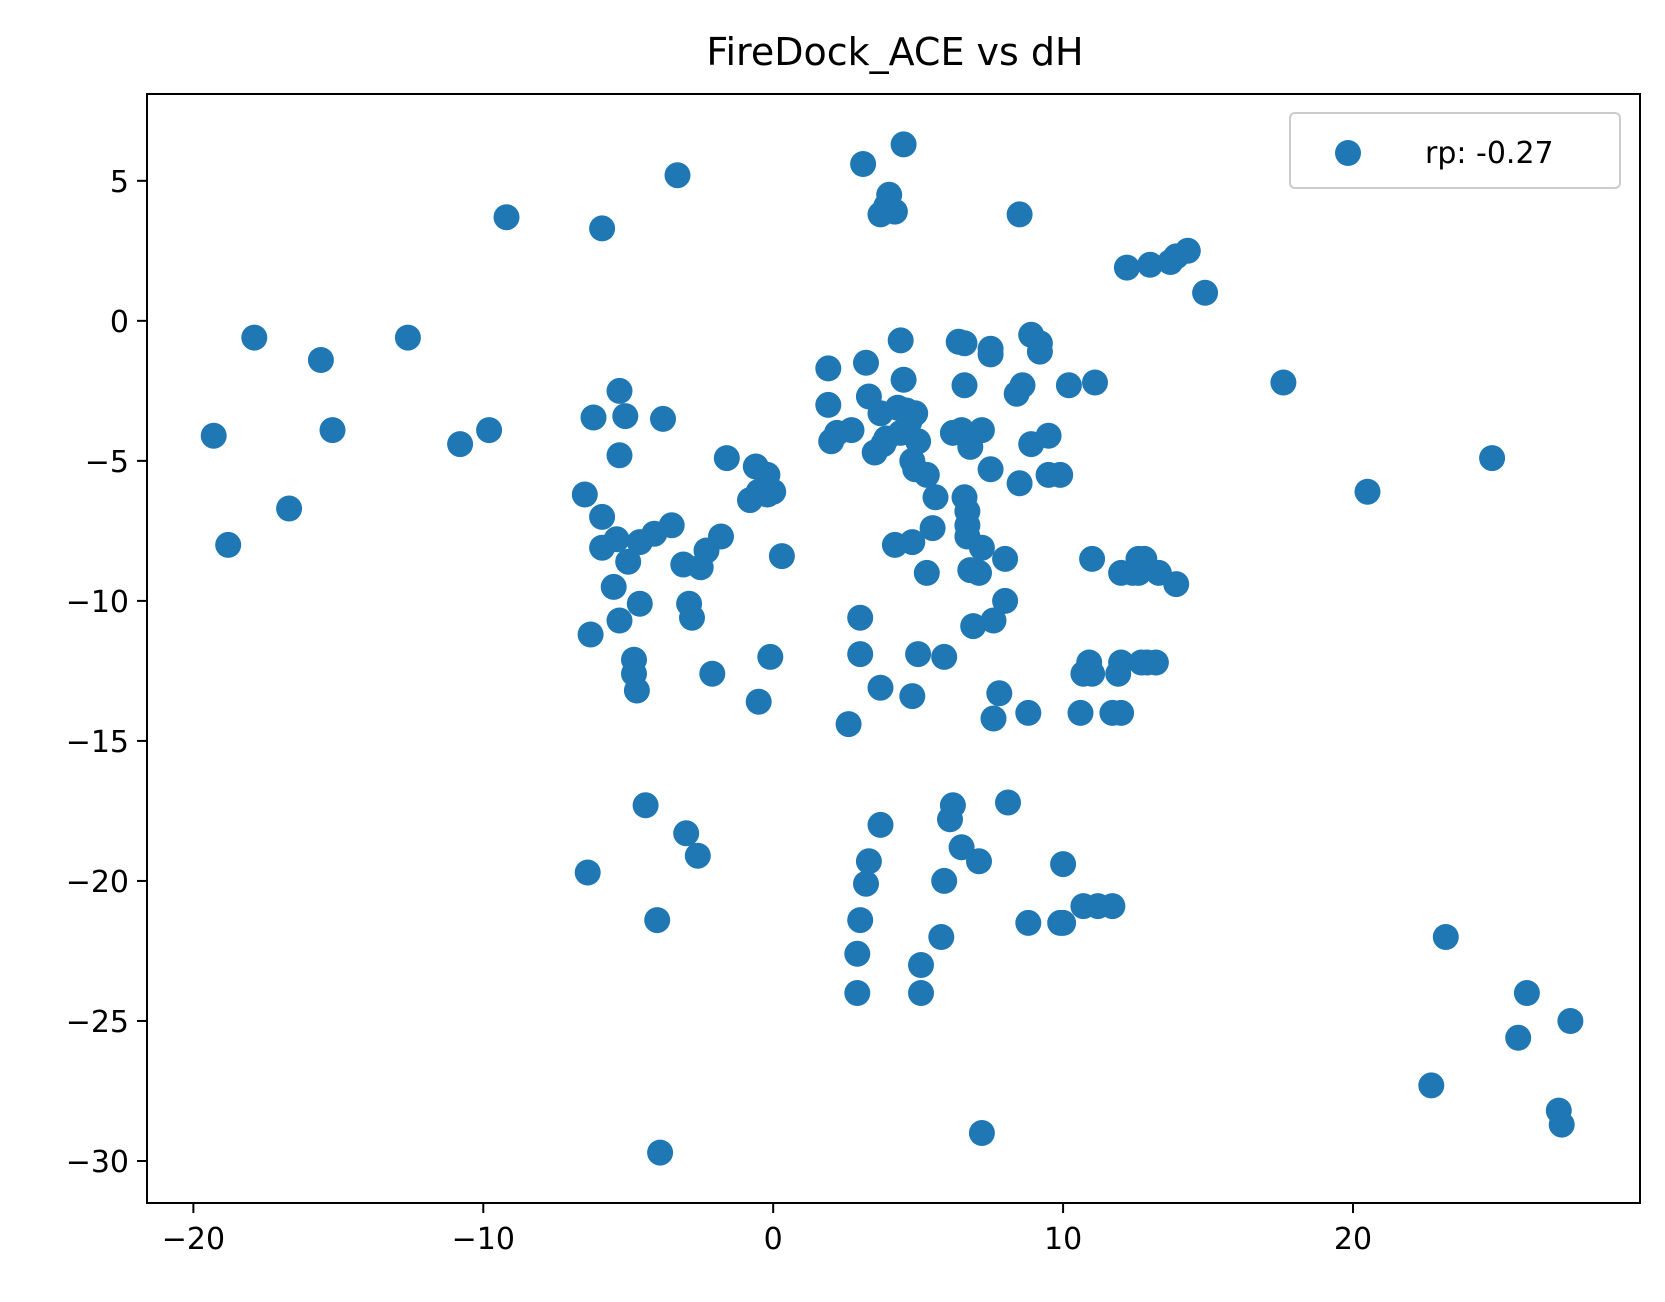  Describe the element at coordinates (1489, 153) in the screenshot. I see `legend-label: rp: -0.27` at that location.